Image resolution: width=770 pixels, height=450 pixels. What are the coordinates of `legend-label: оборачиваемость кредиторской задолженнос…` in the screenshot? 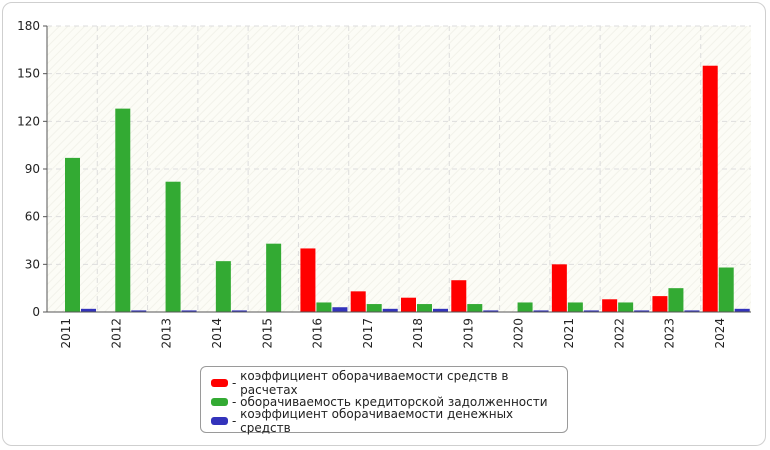 It's located at (394, 401).